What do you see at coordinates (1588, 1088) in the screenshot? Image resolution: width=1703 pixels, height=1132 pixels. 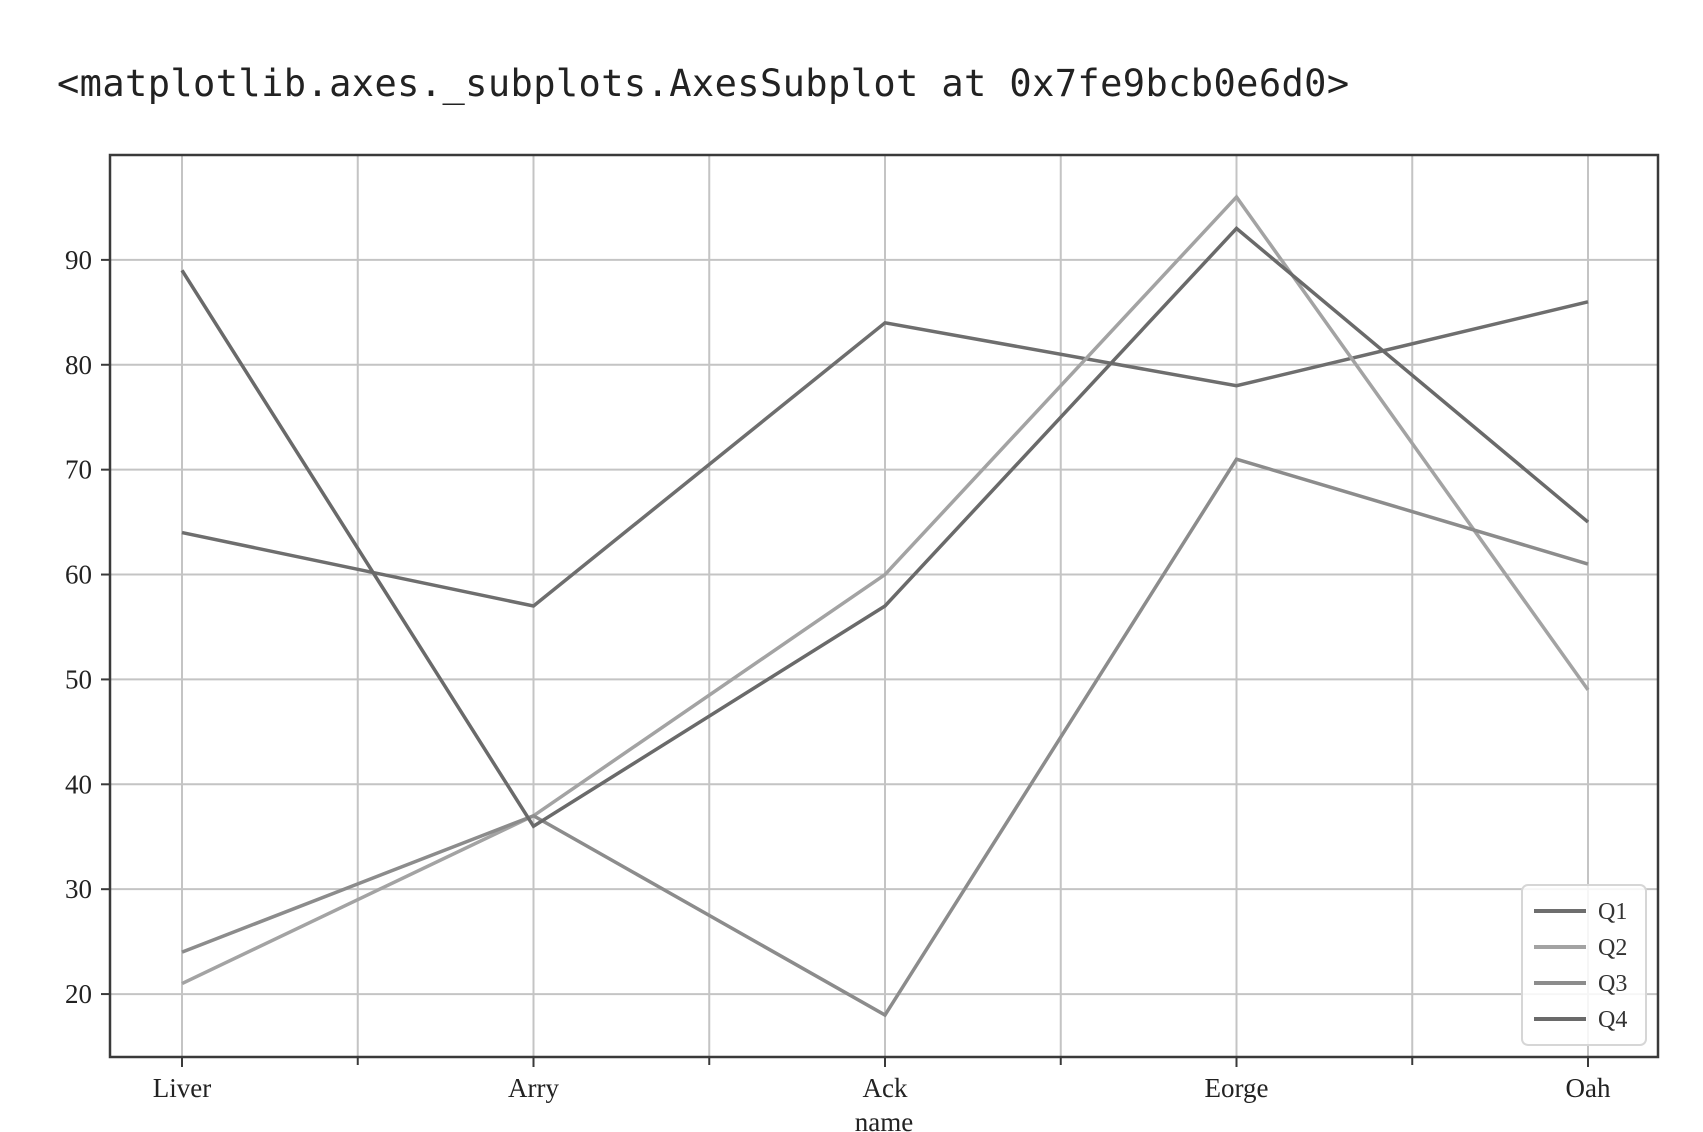 I see `x-tick-label: Oah` at bounding box center [1588, 1088].